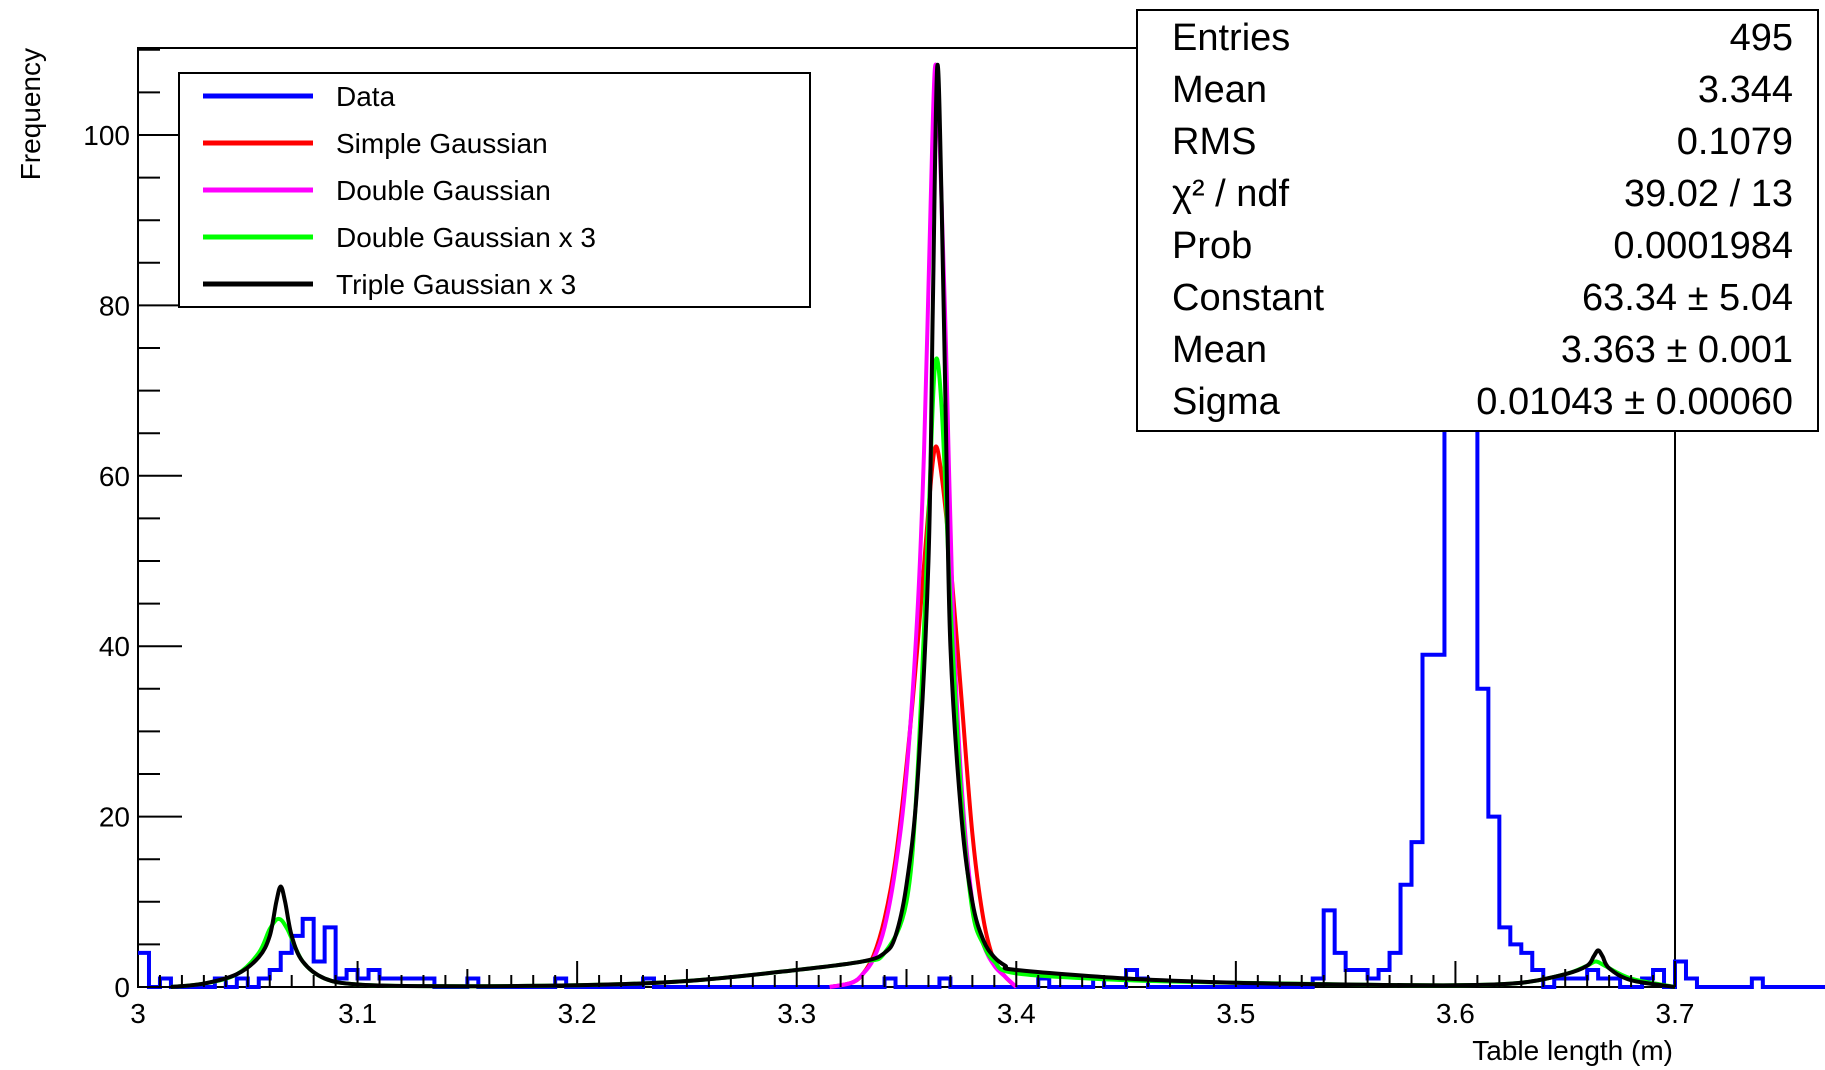 The height and width of the screenshot is (1070, 1825). Describe the element at coordinates (1745, 90) in the screenshot. I see `stats-value: 3.344` at that location.